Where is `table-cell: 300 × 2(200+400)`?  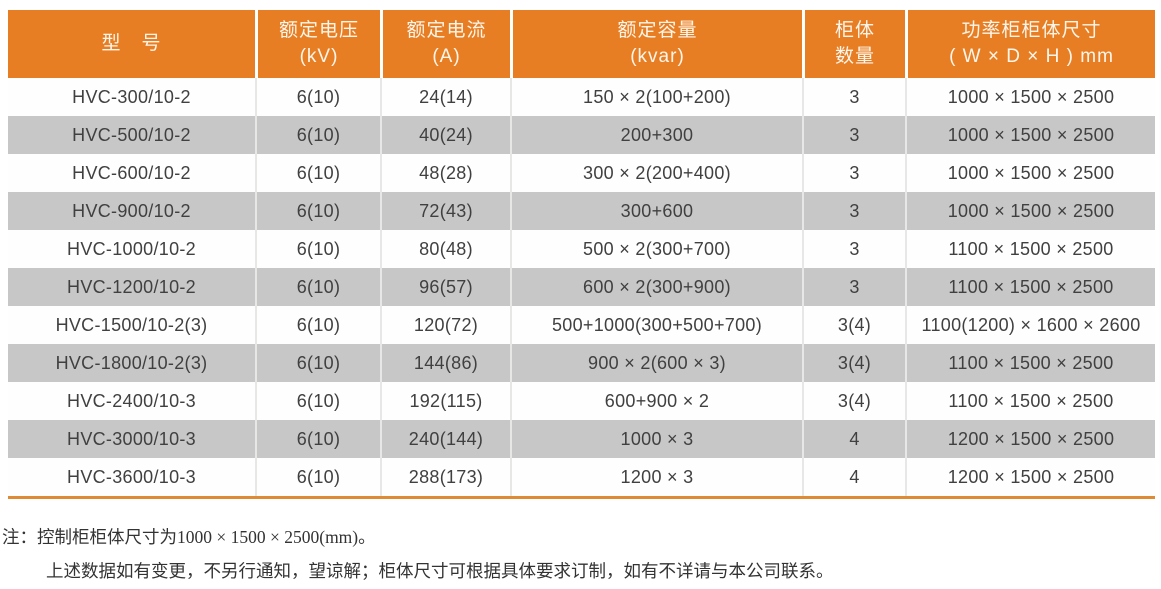 table-cell: 300 × 2(200+400) is located at coordinates (656, 173).